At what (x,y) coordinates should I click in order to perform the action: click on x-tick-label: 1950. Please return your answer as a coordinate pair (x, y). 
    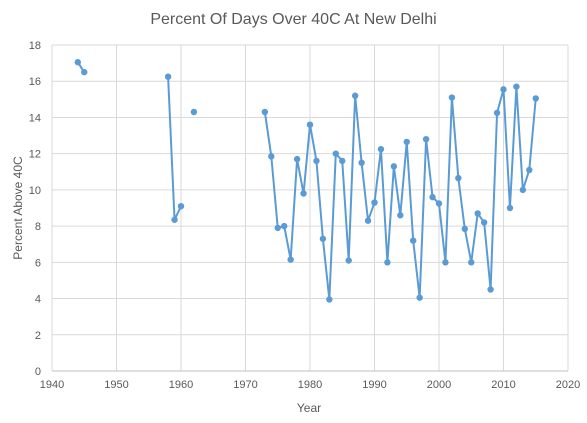
    Looking at the image, I should click on (116, 385).